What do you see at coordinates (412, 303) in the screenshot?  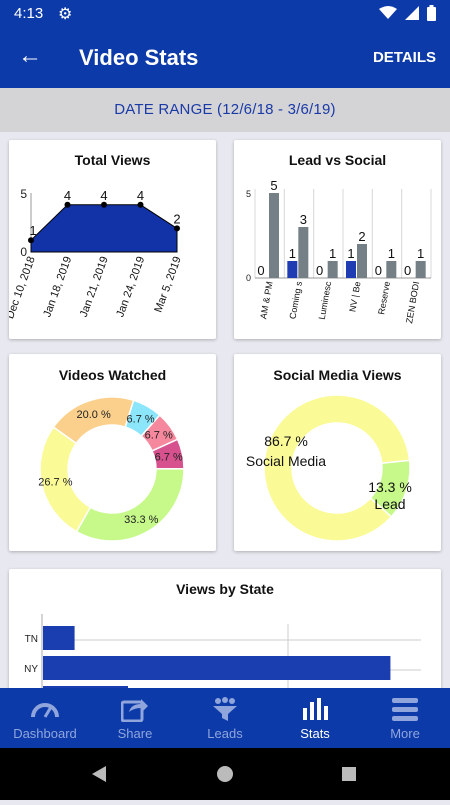 I see `x-tick-label: ZEN BODI` at bounding box center [412, 303].